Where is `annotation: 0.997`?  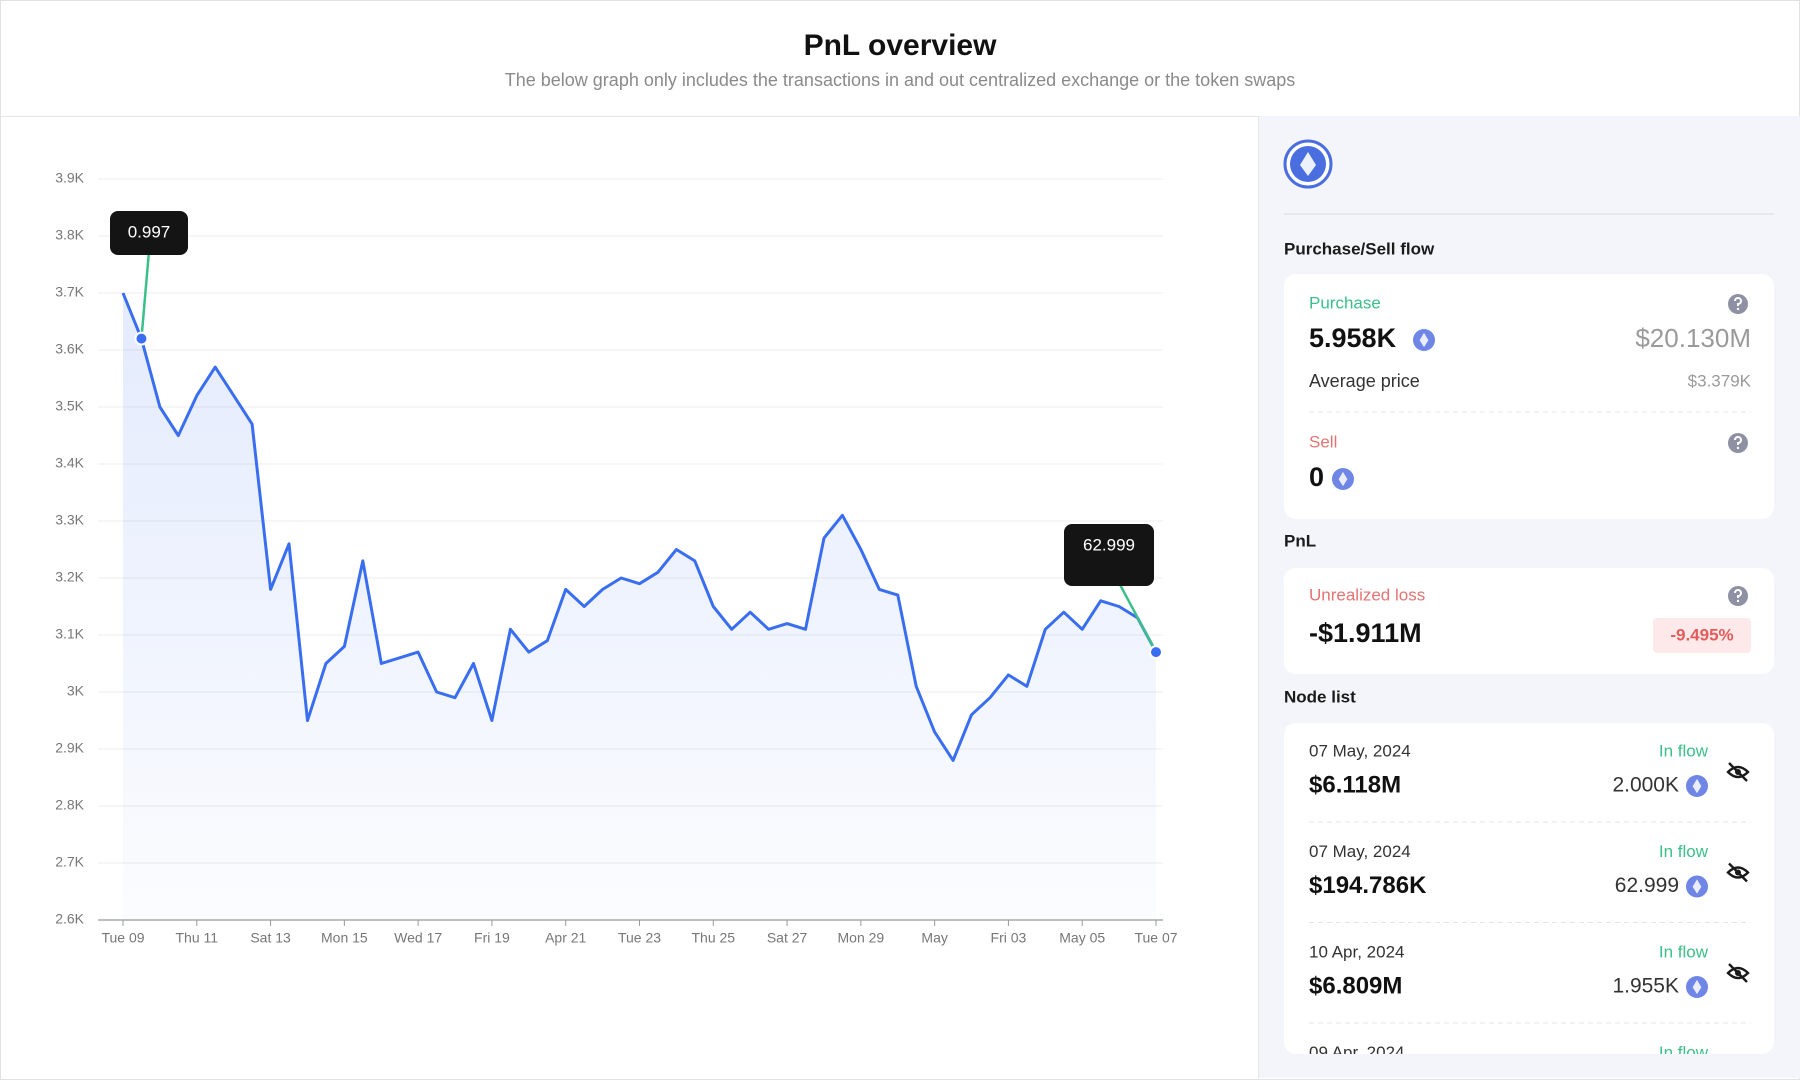
annotation: 0.997 is located at coordinates (149, 231).